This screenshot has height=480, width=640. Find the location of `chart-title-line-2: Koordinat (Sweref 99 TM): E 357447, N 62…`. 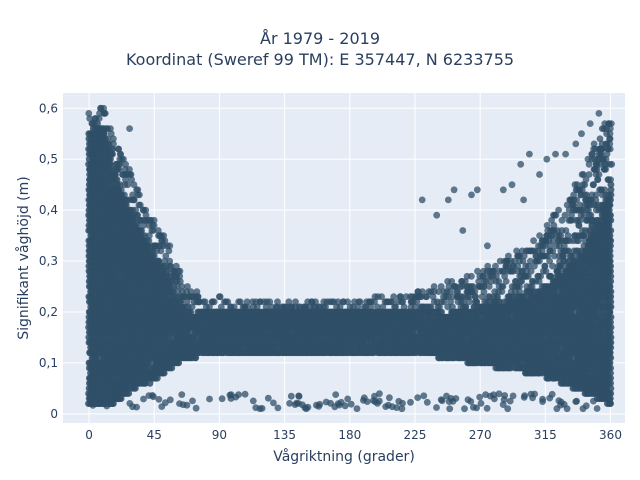

chart-title-line-2: Koordinat (Sweref 99 TM): E 357447, N 62… is located at coordinates (320, 59).